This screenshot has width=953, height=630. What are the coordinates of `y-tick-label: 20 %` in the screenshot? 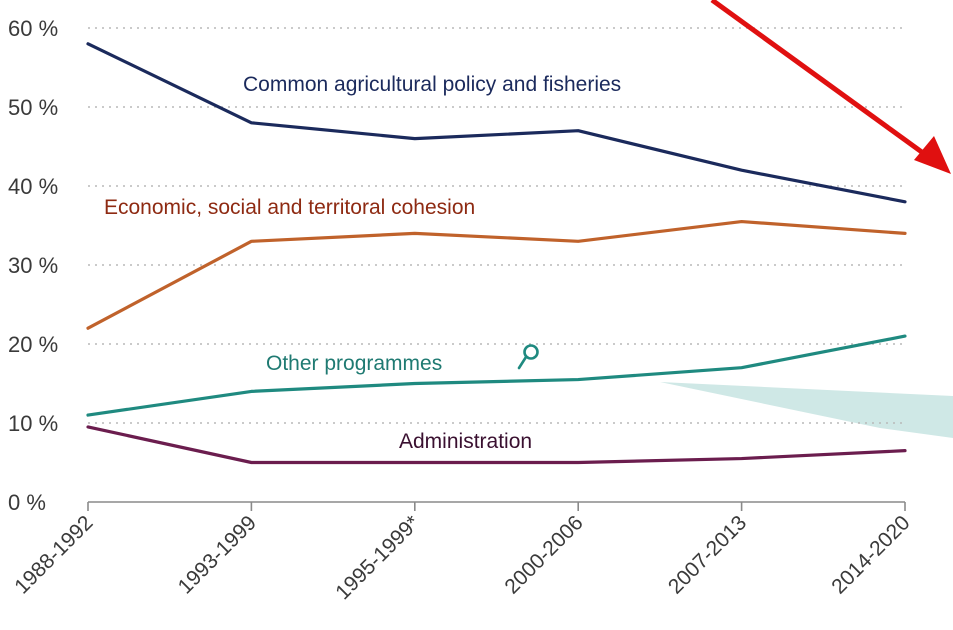 It's located at (33, 344).